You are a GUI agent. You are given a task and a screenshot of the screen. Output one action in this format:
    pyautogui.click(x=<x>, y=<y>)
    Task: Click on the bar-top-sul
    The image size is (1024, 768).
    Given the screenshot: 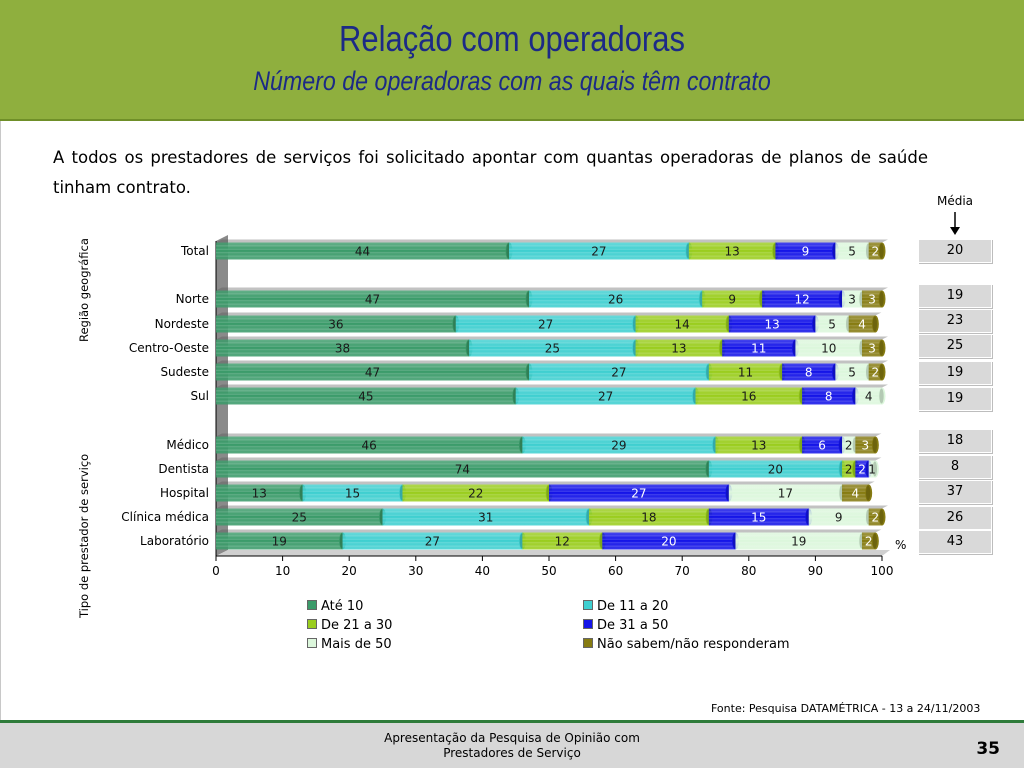 What is the action you would take?
    pyautogui.click(x=552, y=386)
    